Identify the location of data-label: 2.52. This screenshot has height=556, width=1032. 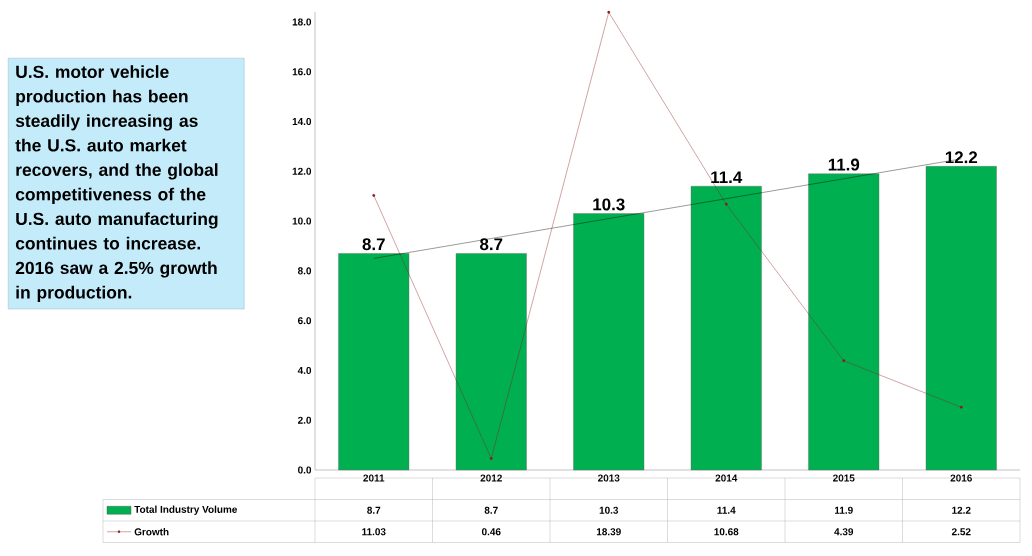
(961, 532).